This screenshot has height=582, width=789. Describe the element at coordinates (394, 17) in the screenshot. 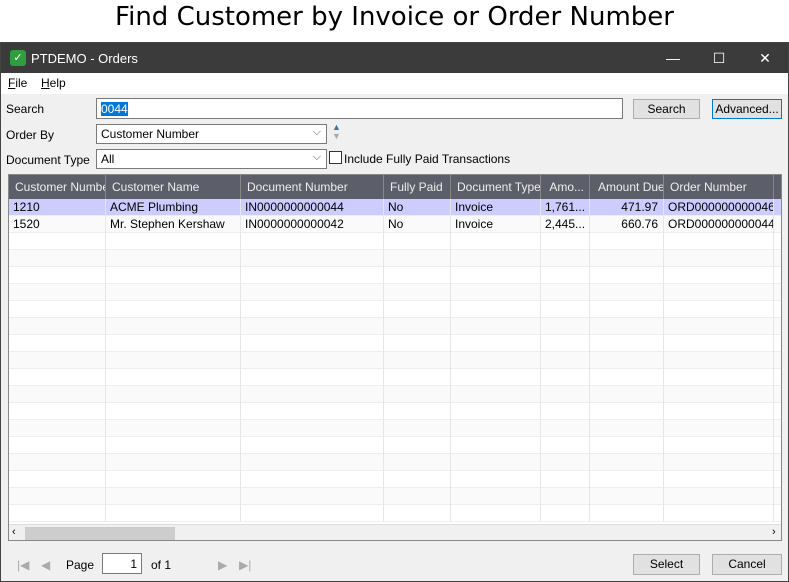

I see `page-heading: Find Customer by Invoice or Order Number` at that location.